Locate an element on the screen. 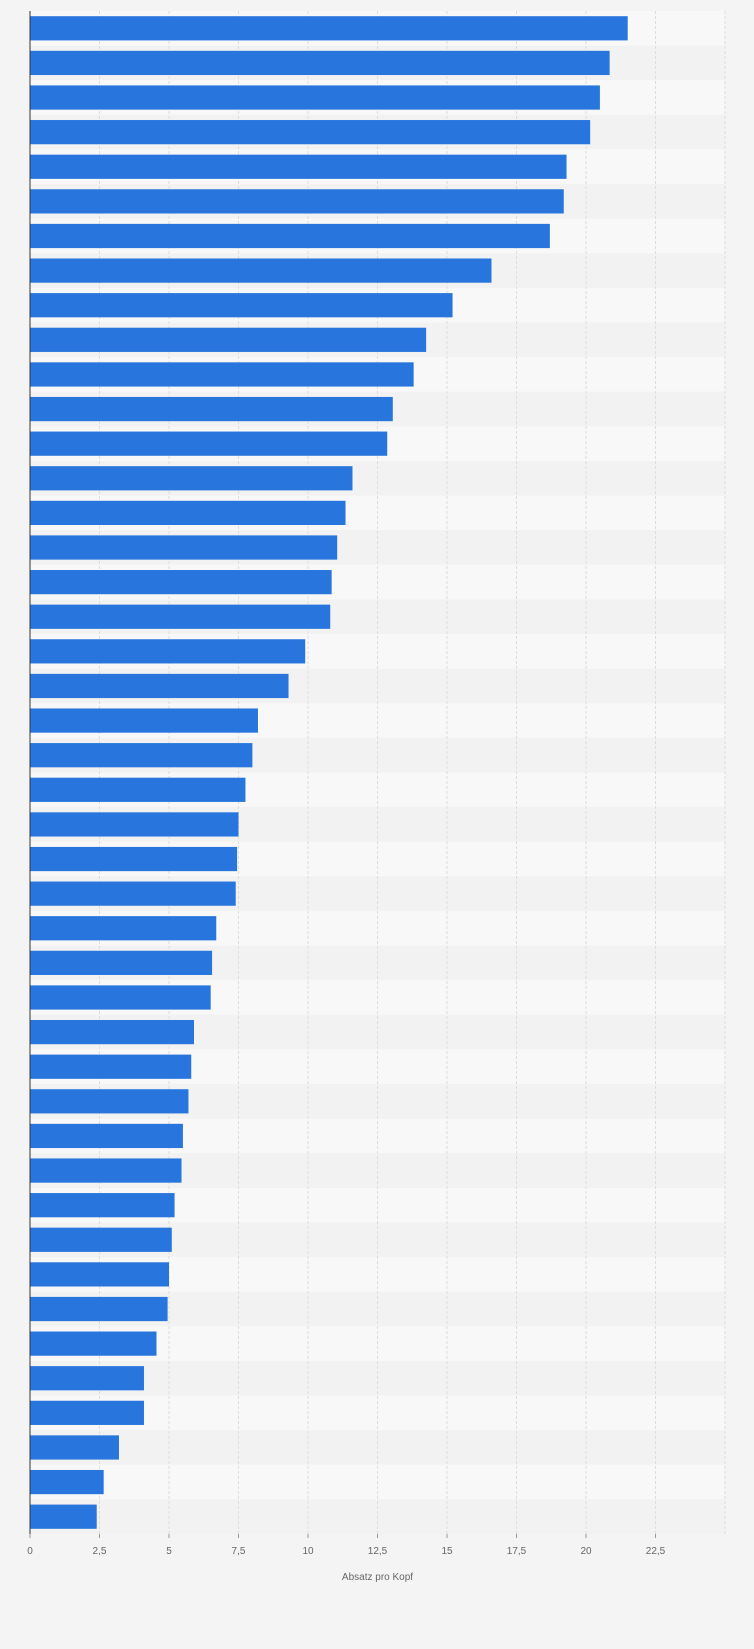  x-tick-label: 7,5 is located at coordinates (239, 1551).